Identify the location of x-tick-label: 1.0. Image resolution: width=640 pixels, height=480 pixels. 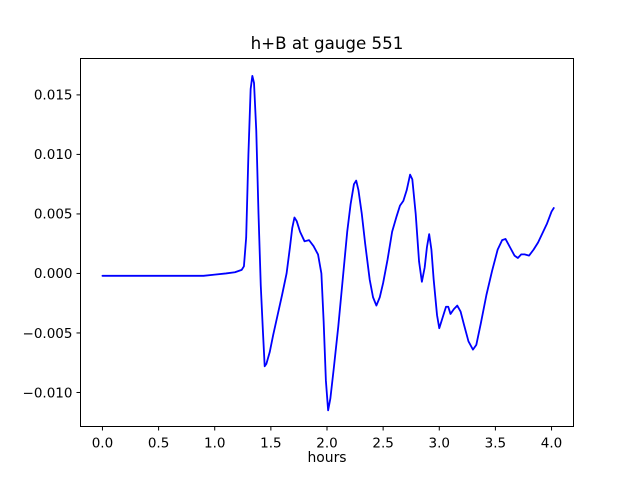
(214, 444).